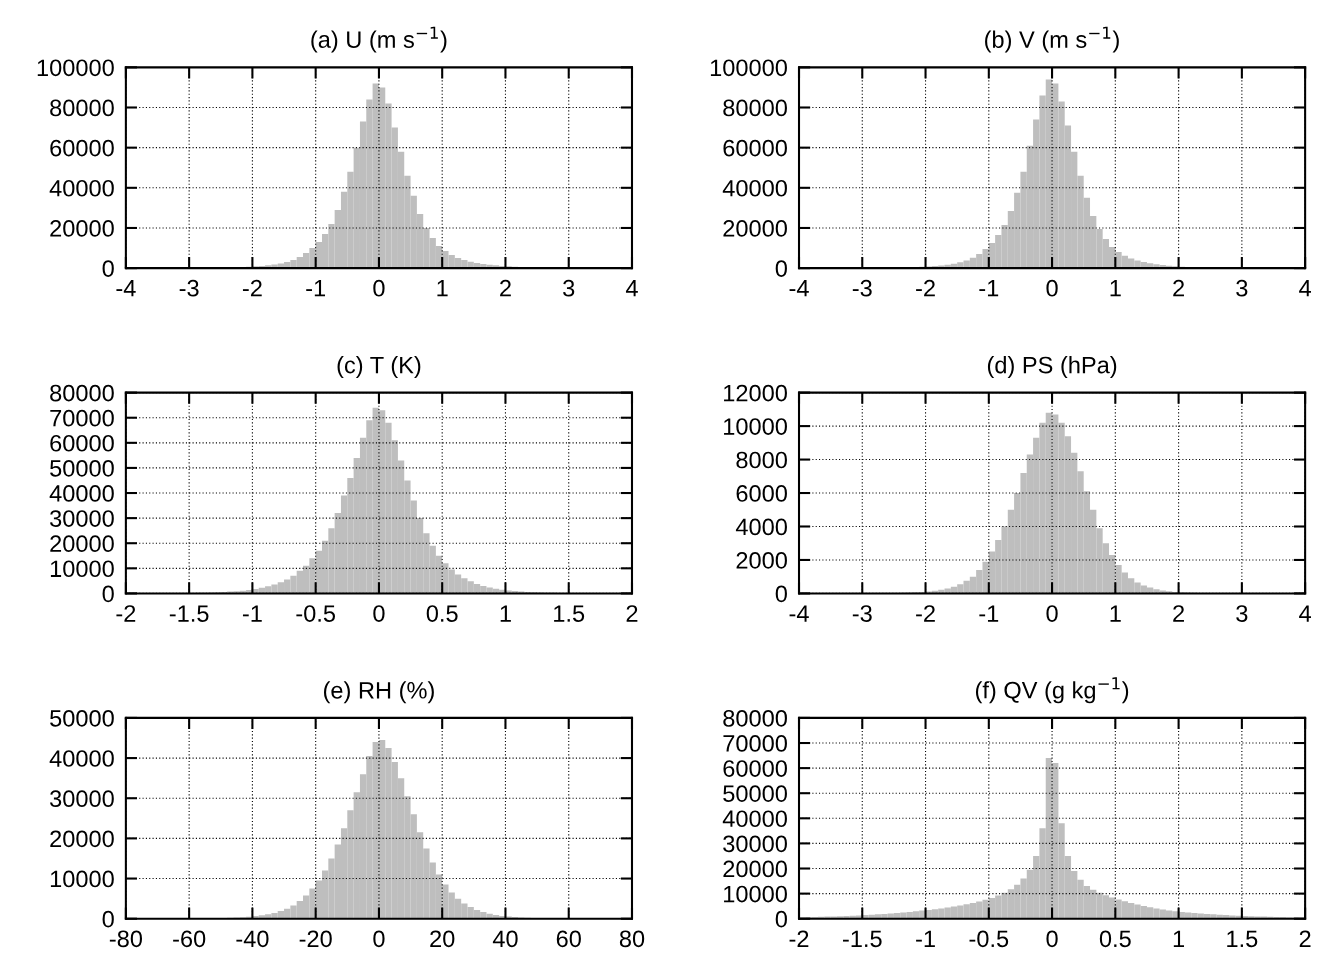  Describe the element at coordinates (442, 939) in the screenshot. I see `x-tick-label: 20` at that location.